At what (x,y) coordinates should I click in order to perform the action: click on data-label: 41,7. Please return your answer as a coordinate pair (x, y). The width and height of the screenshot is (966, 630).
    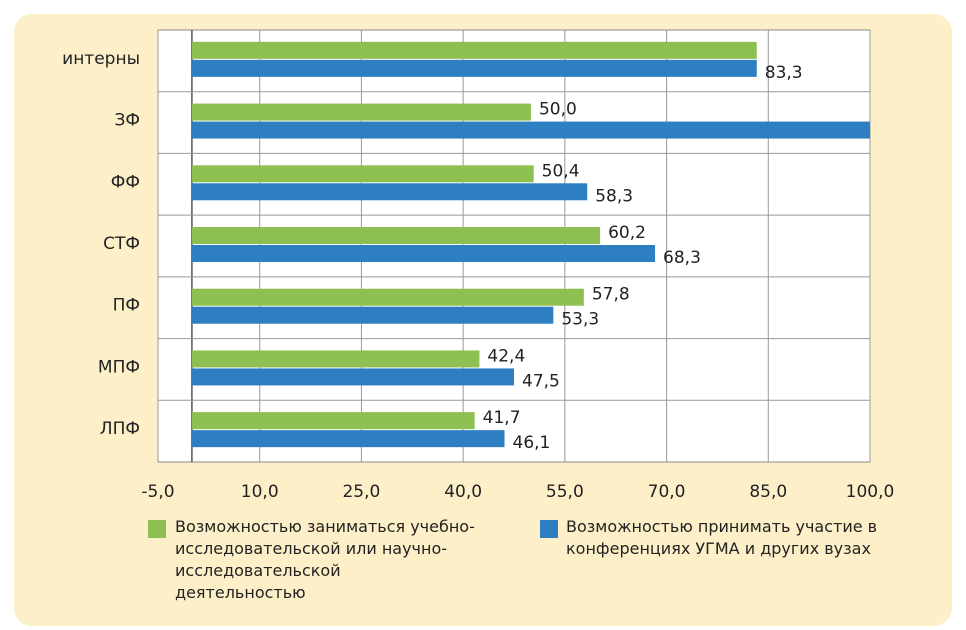
    Looking at the image, I should click on (502, 418).